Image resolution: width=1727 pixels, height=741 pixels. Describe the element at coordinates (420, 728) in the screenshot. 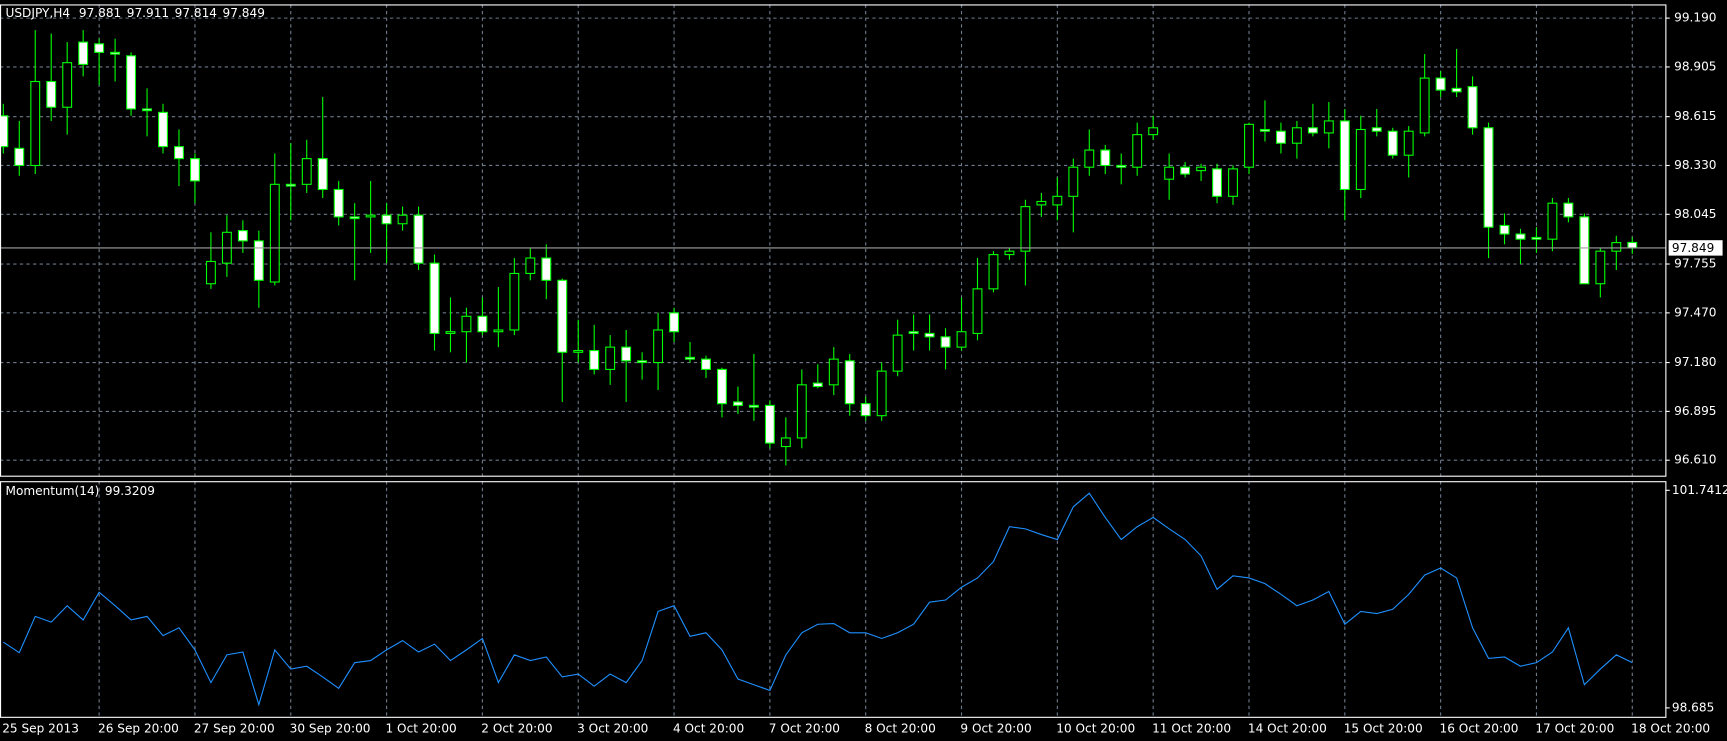

I see `x-tick-label: 1 Oct 20:00` at that location.